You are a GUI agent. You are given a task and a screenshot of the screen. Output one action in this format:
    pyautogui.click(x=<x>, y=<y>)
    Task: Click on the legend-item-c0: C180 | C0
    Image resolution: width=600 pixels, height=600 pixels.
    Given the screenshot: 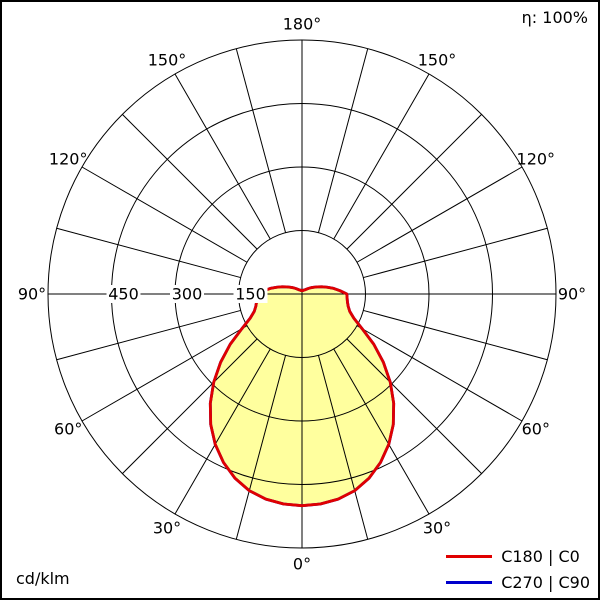 What is the action you would take?
    pyautogui.click(x=518, y=556)
    